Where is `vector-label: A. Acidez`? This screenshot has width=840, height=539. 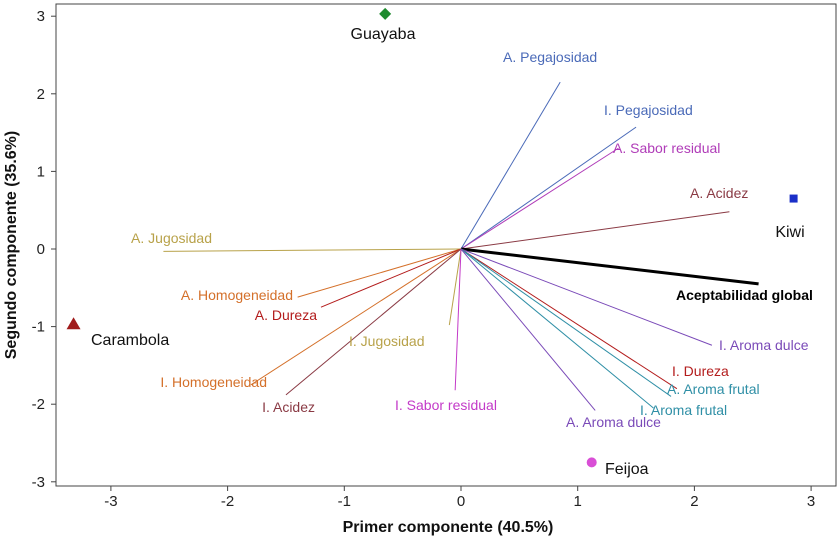
vector-label: A. Acidez is located at coordinates (719, 193).